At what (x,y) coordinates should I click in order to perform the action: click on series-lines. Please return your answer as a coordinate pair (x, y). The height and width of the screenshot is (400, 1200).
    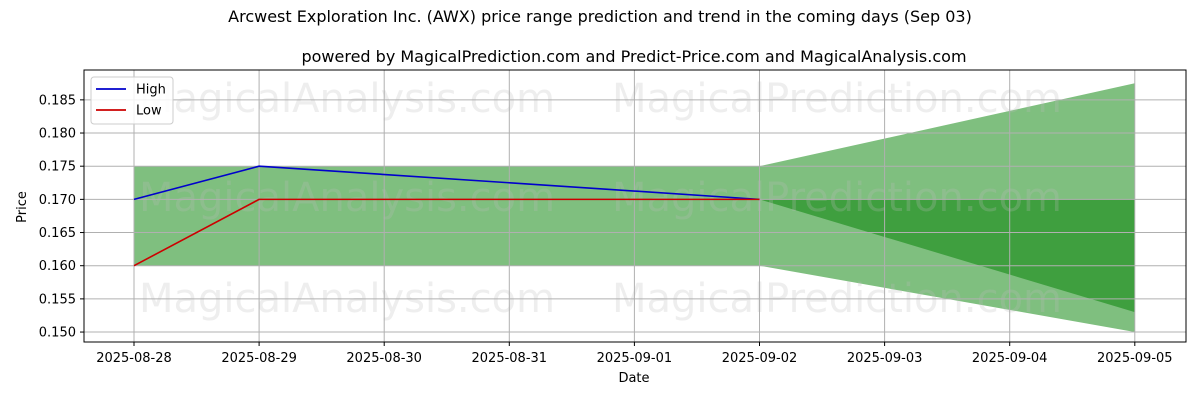
    Looking at the image, I should click on (446, 216).